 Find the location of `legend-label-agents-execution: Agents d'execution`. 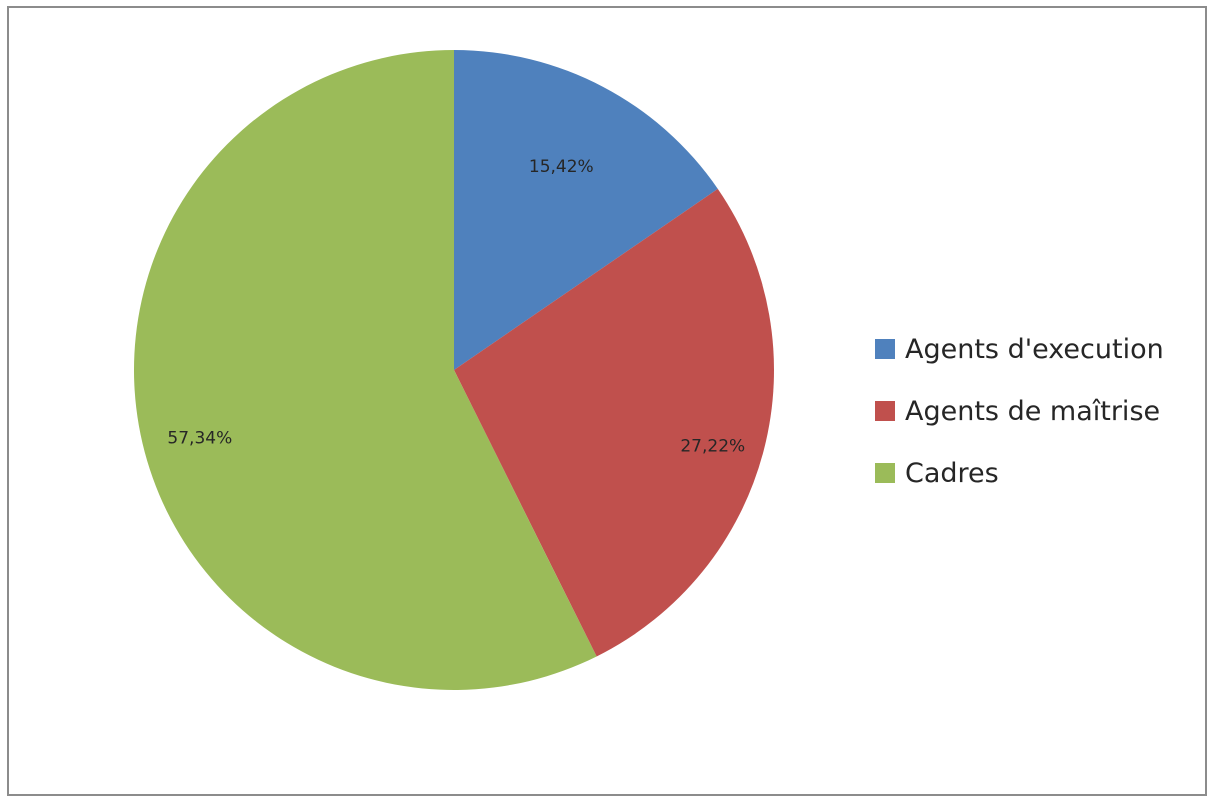

legend-label-agents-execution: Agents d'execution is located at coordinates (1034, 349).